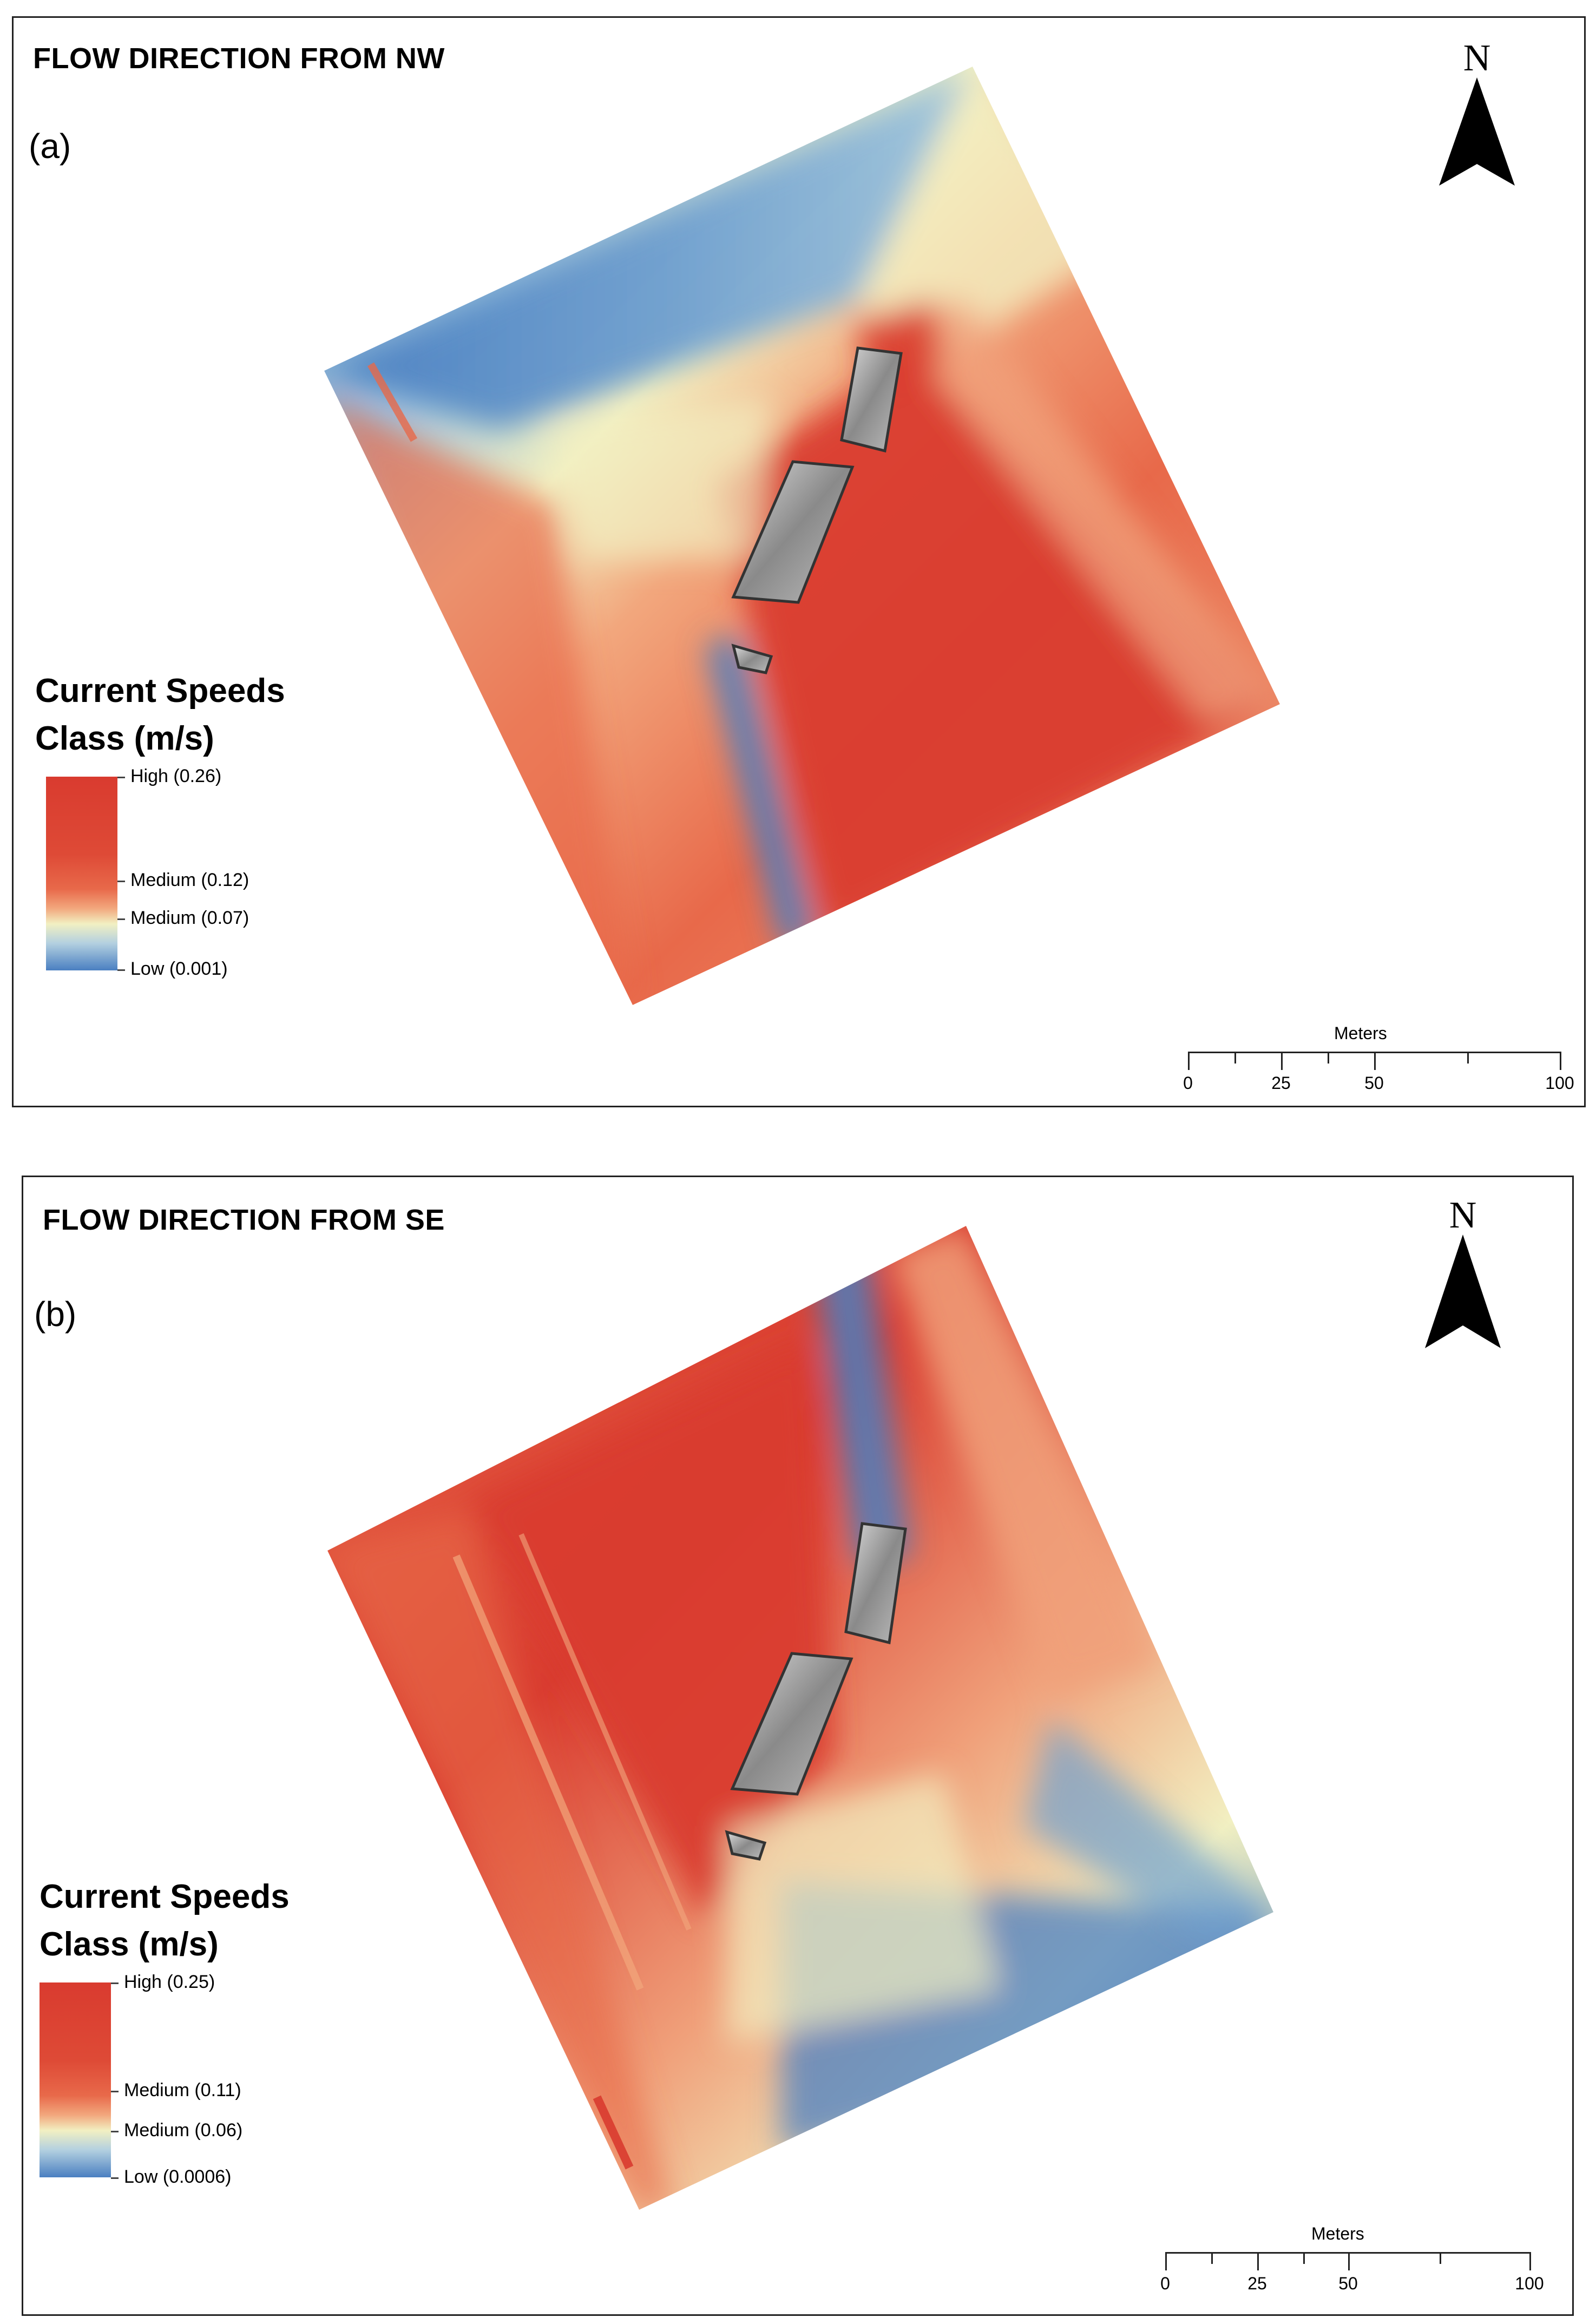 The image size is (1596, 2324). I want to click on legend-entry-low: Low (0.0006), so click(178, 2177).